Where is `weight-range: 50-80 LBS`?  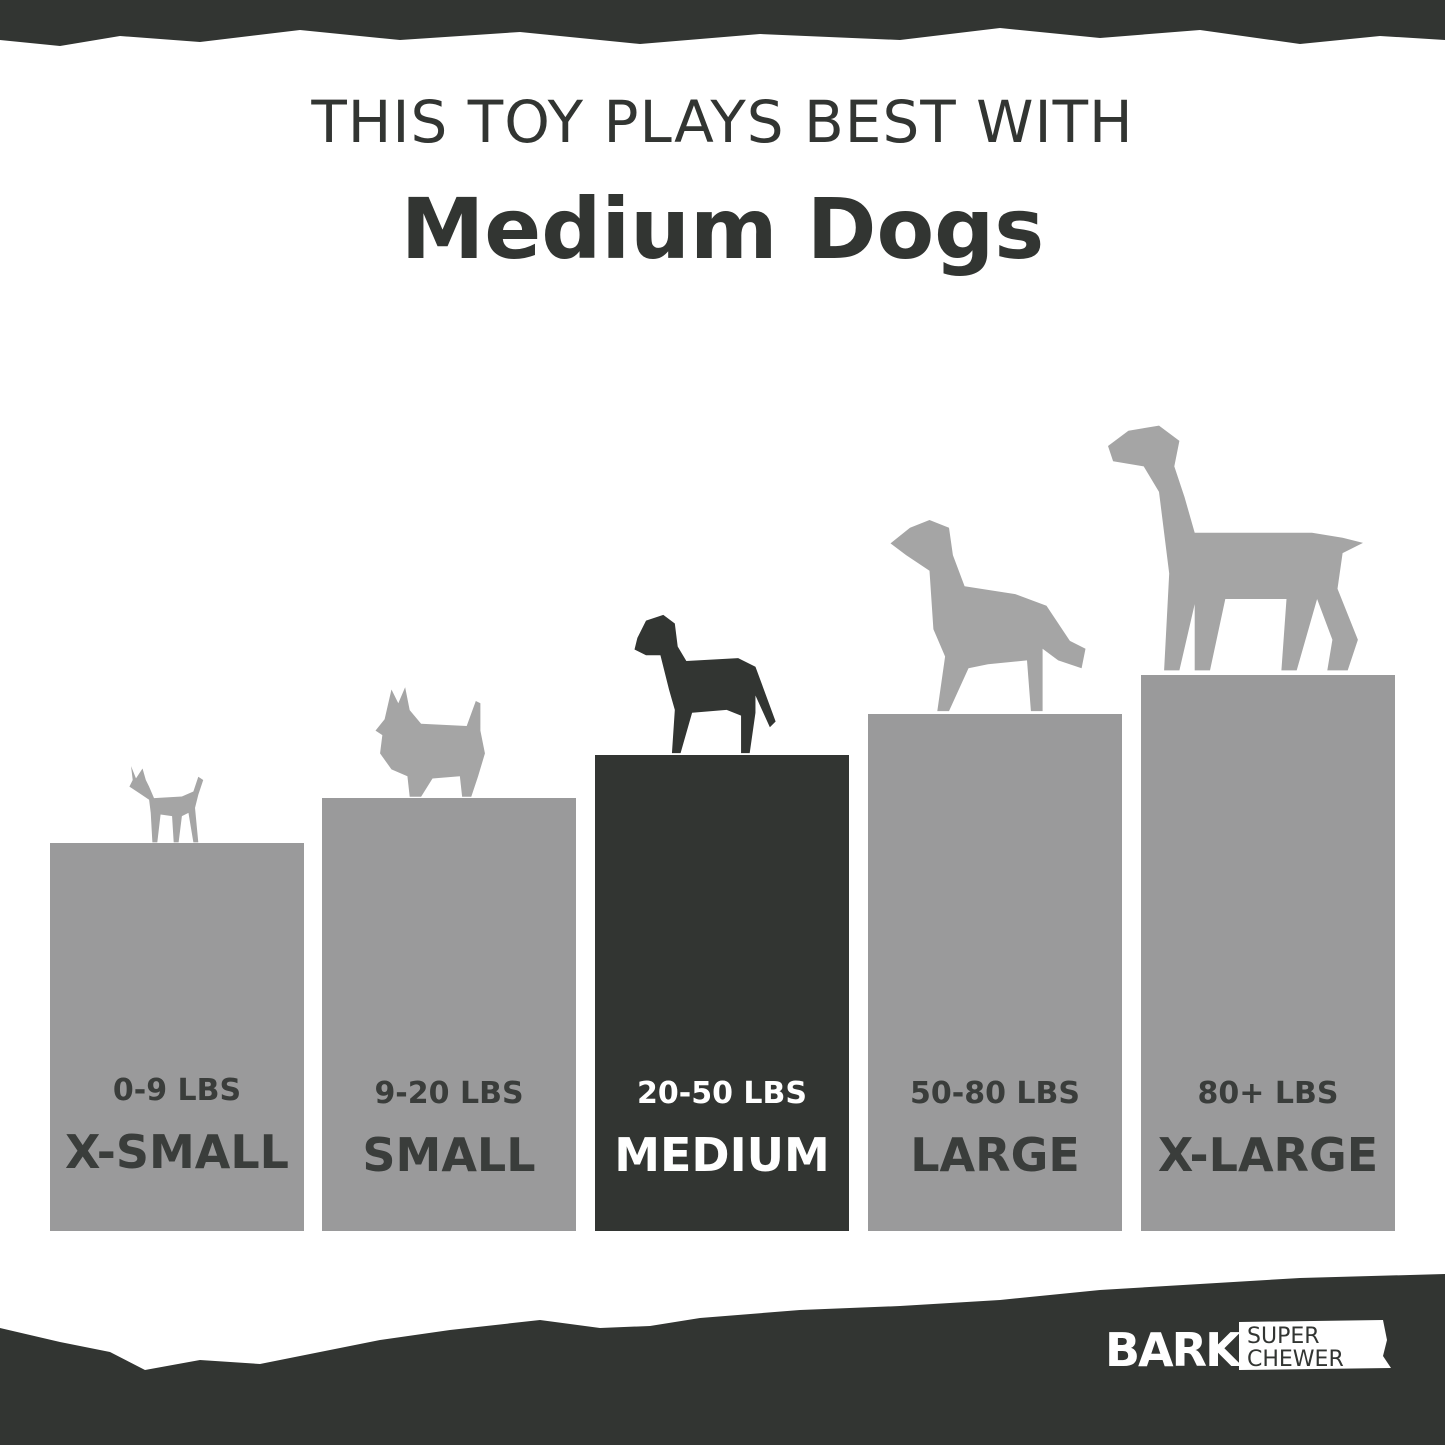 weight-range: 50-80 LBS is located at coordinates (995, 1093).